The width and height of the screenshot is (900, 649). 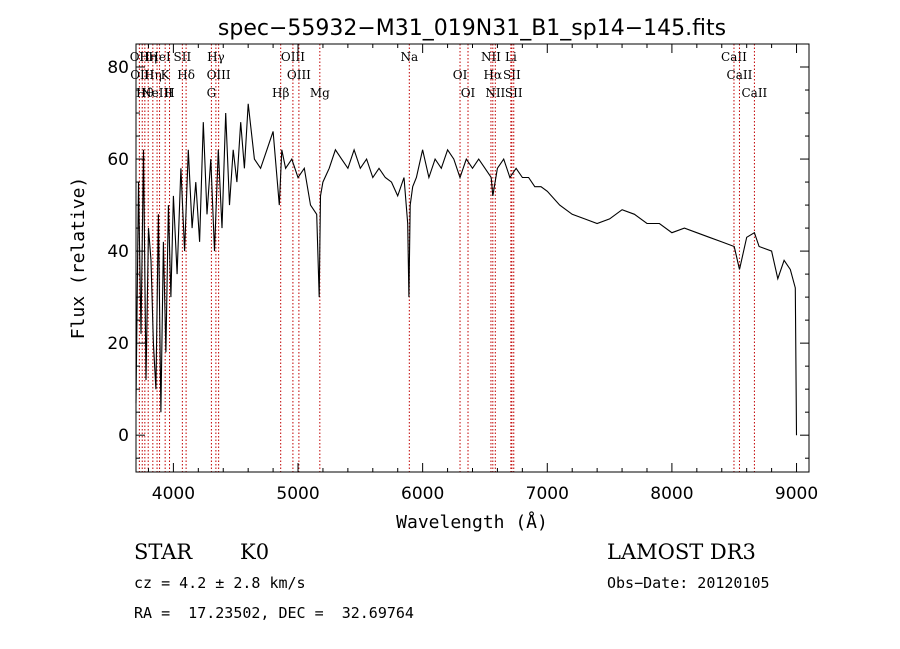 I want to click on y-axis-label: Flux (relative), so click(x=78, y=258).